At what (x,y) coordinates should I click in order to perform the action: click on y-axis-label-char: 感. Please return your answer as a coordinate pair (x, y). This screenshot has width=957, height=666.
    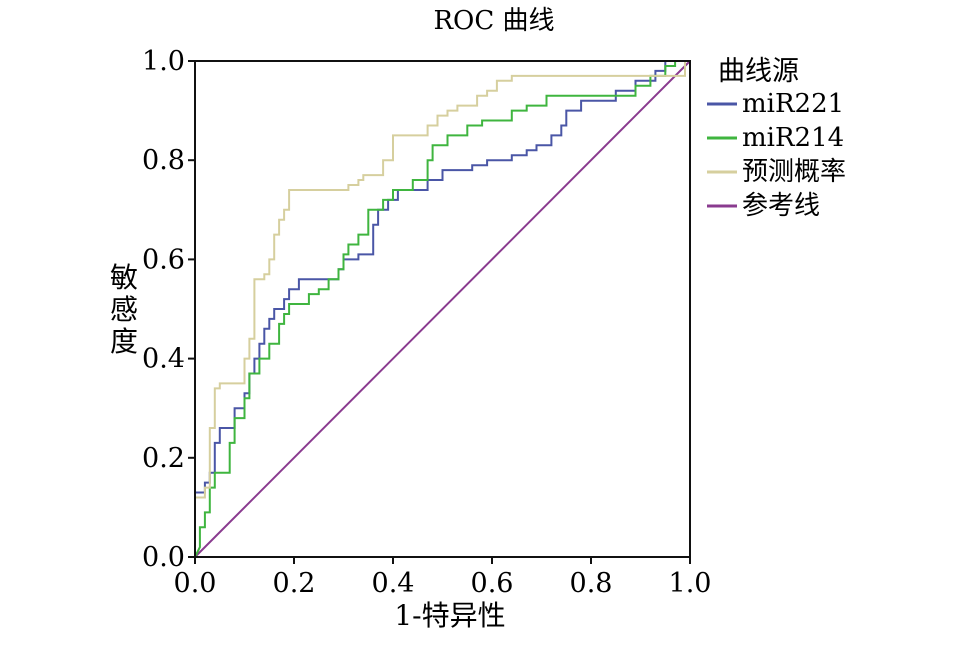
    Looking at the image, I should click on (124, 309).